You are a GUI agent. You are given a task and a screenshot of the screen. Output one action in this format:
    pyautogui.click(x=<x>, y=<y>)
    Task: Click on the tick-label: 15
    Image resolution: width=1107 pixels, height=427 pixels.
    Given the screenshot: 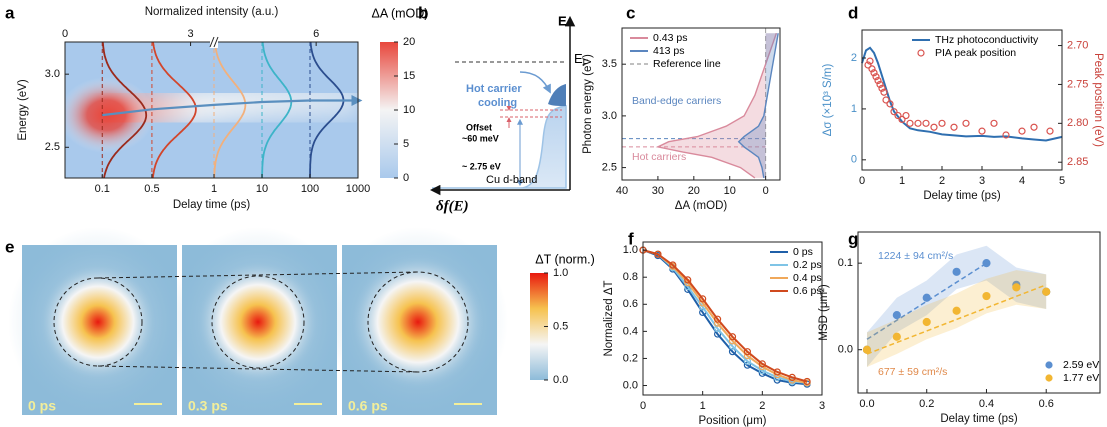 What is the action you would take?
    pyautogui.click(x=409, y=76)
    